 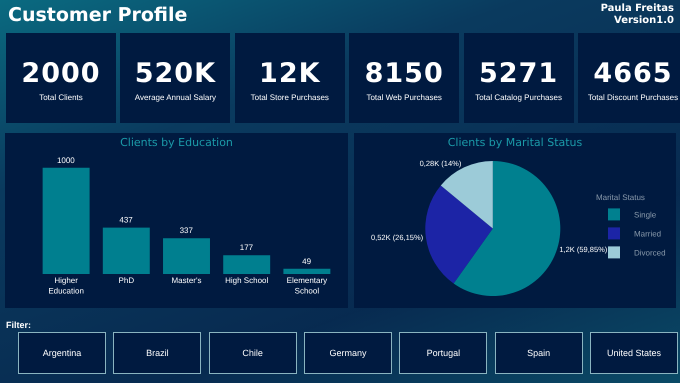 What do you see at coordinates (246, 280) in the screenshot?
I see `x-tick-label: High School` at bounding box center [246, 280].